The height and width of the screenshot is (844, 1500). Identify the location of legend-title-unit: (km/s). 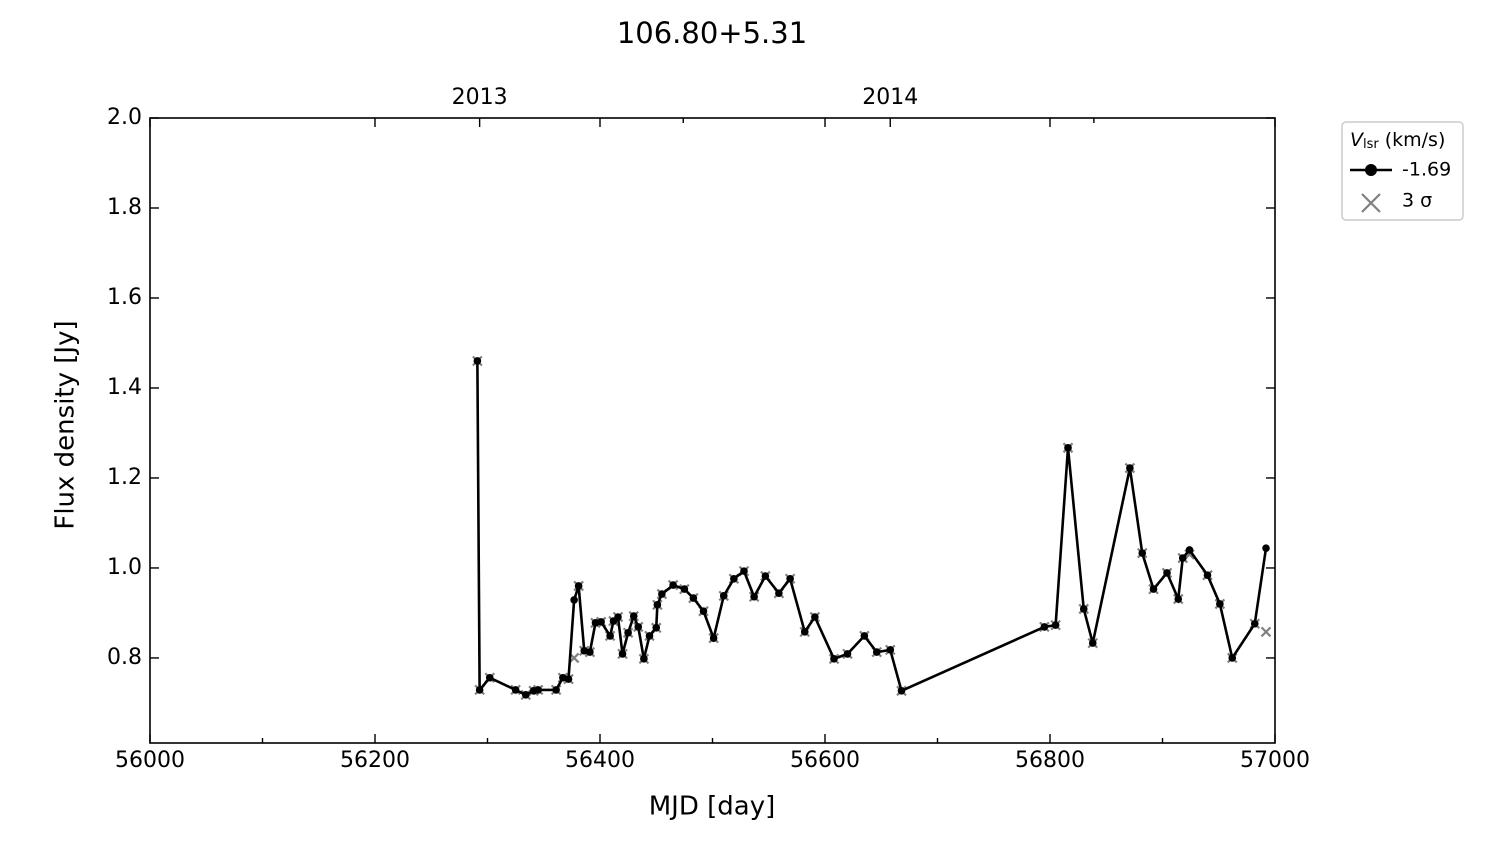
(1415, 140).